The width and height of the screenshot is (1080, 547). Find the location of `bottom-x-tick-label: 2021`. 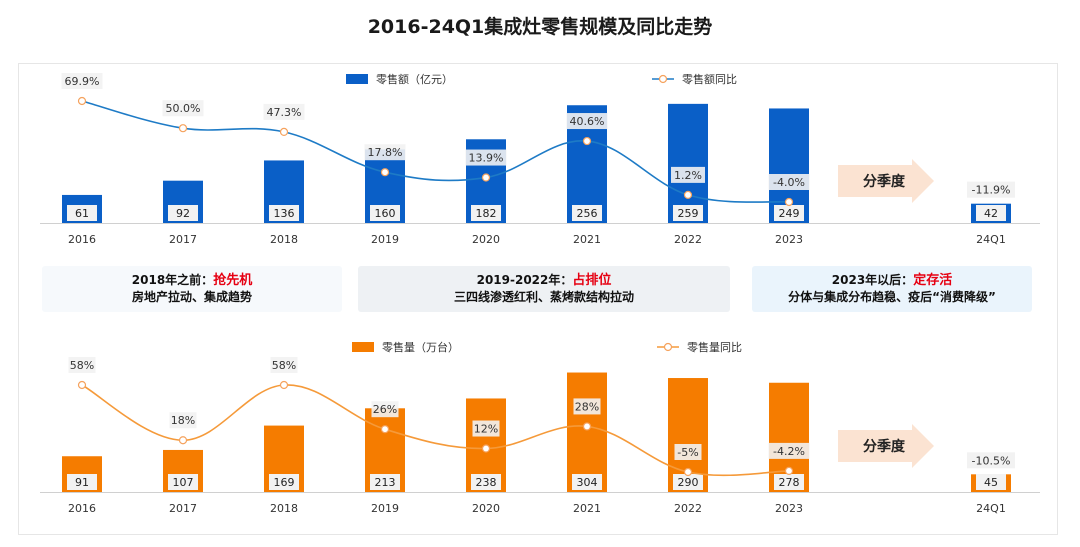

bottom-x-tick-label: 2021 is located at coordinates (587, 508).